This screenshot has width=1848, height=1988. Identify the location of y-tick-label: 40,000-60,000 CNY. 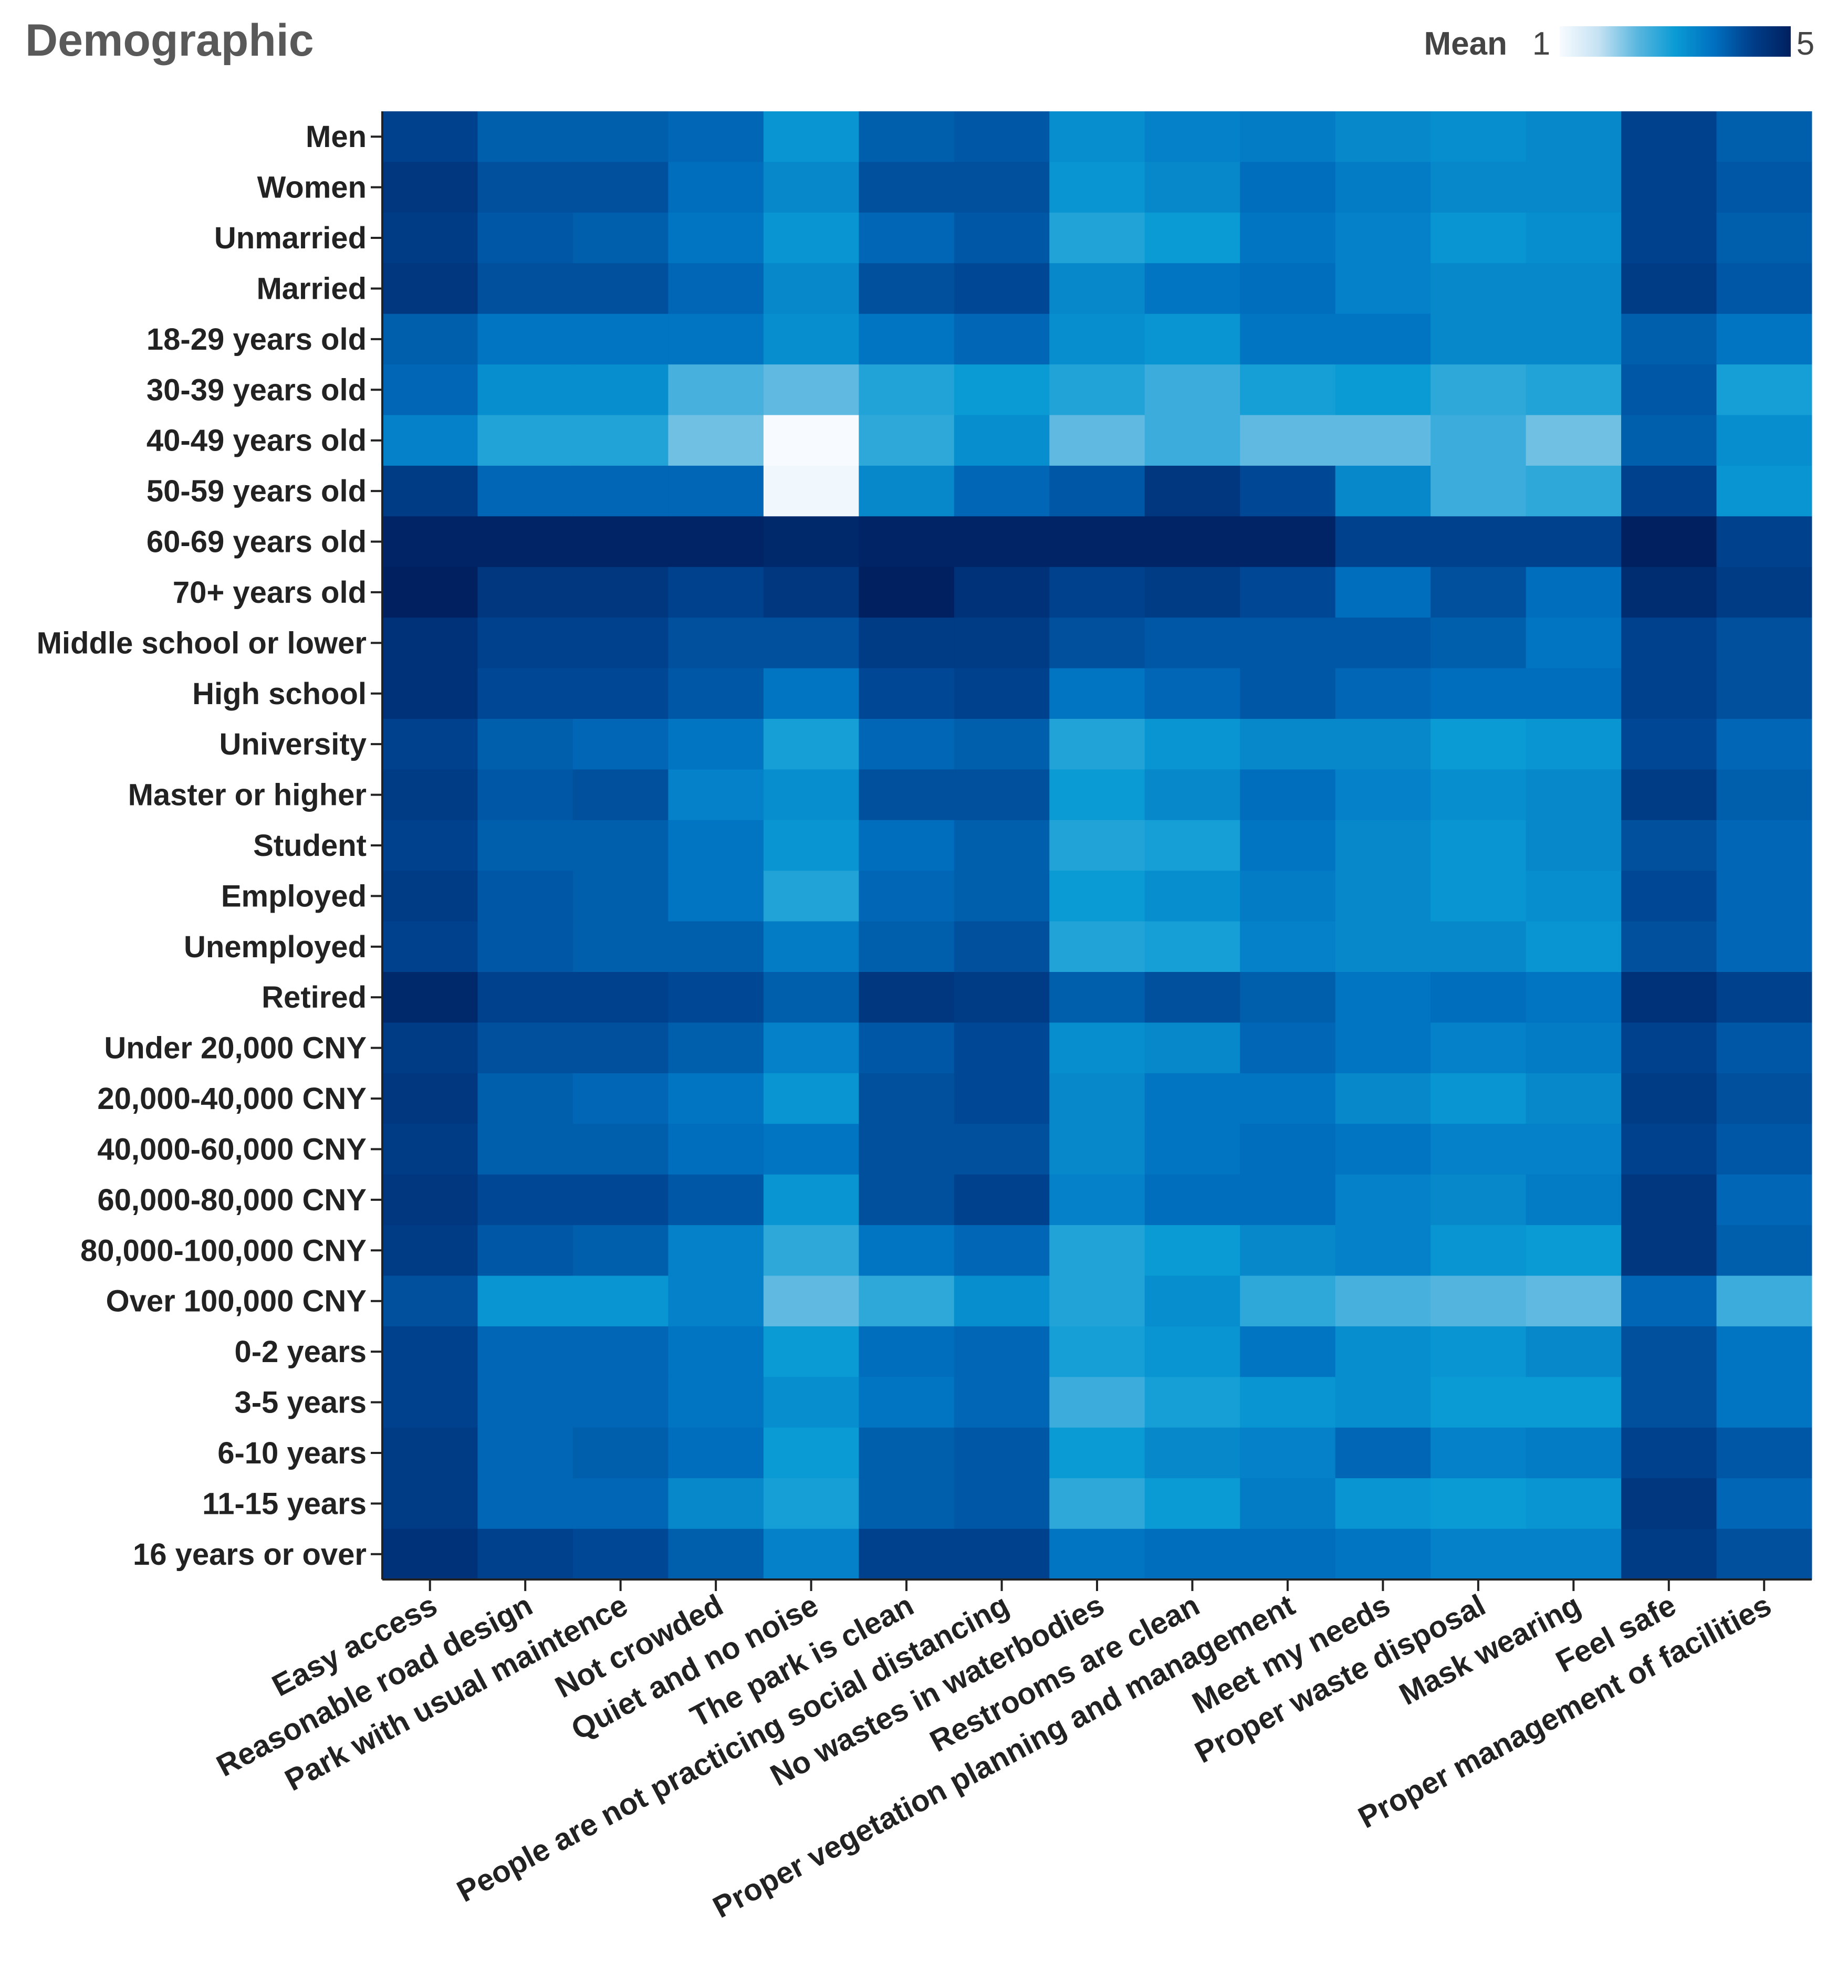
(232, 1149).